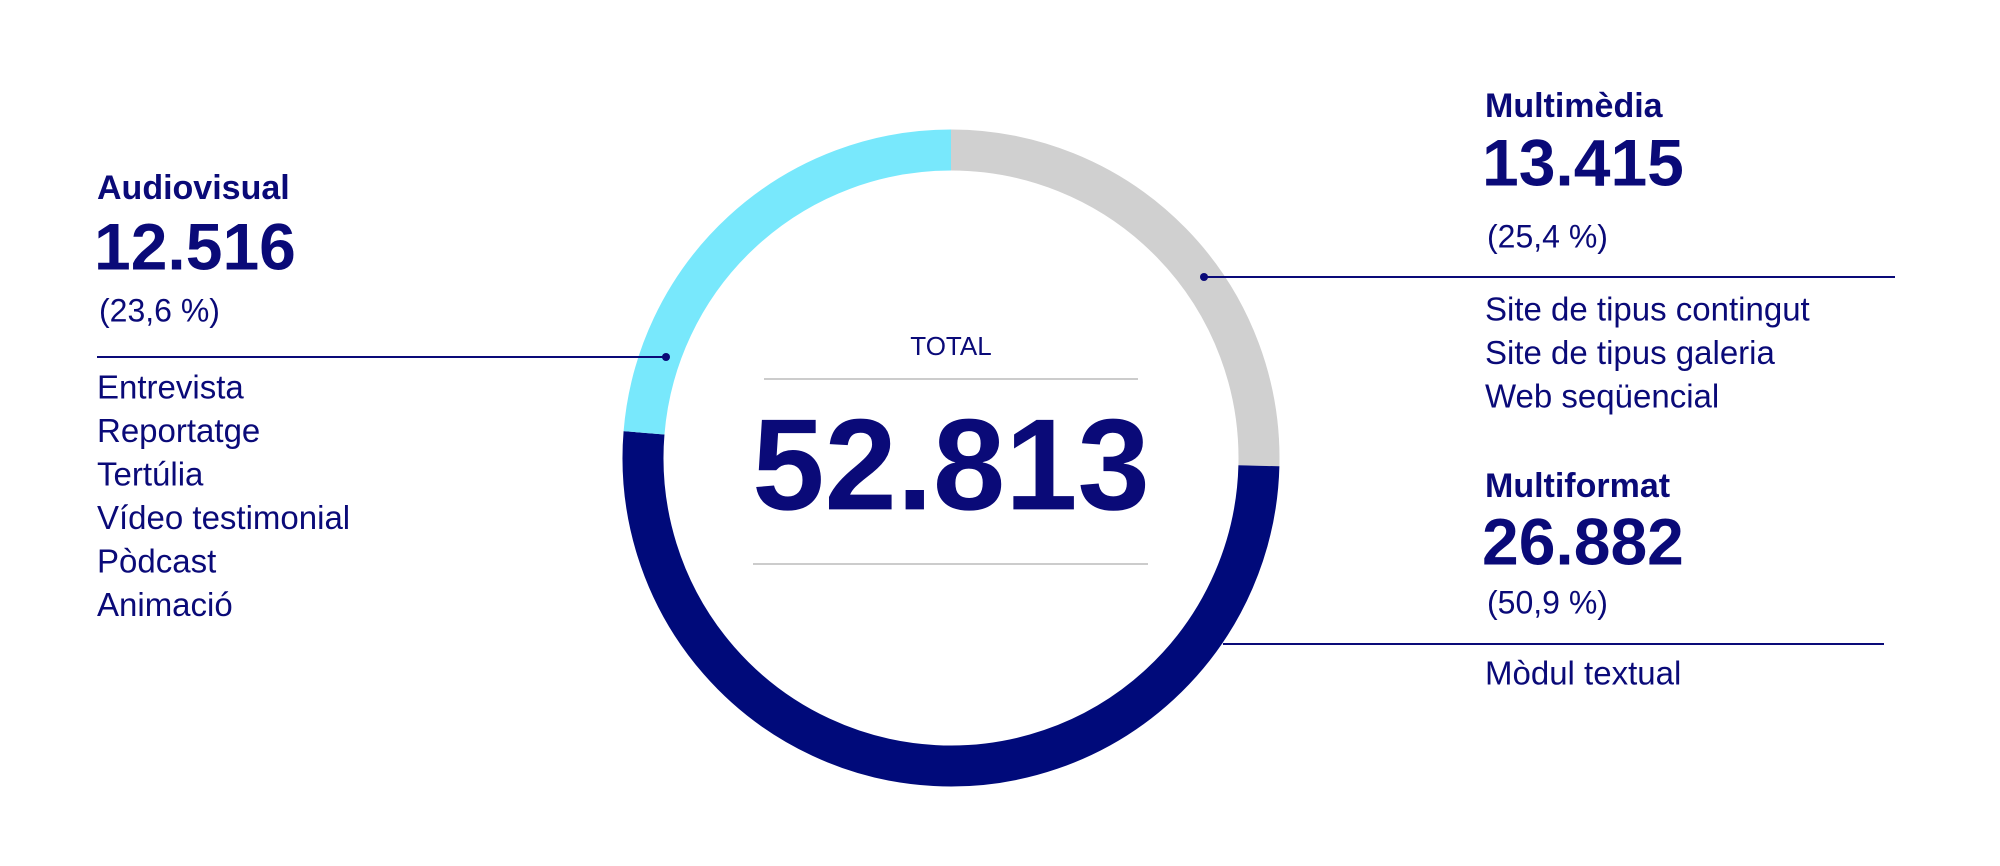  I want to click on item-label: Tertúlia, so click(150, 474).